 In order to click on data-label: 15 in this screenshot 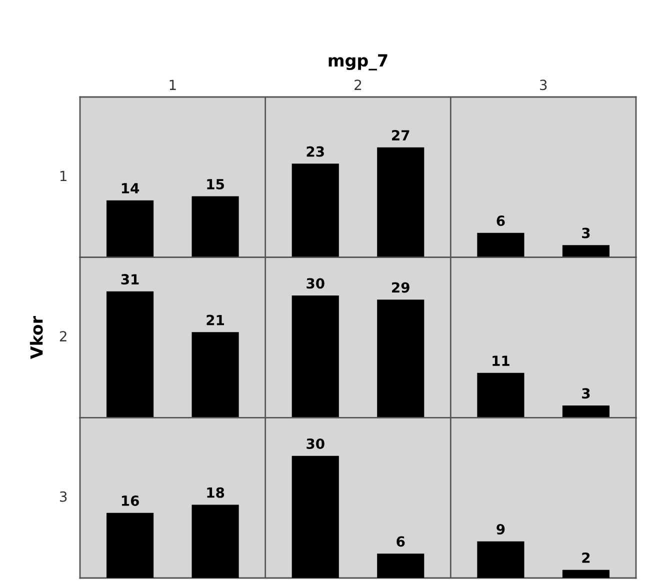, I will do `click(215, 184)`.